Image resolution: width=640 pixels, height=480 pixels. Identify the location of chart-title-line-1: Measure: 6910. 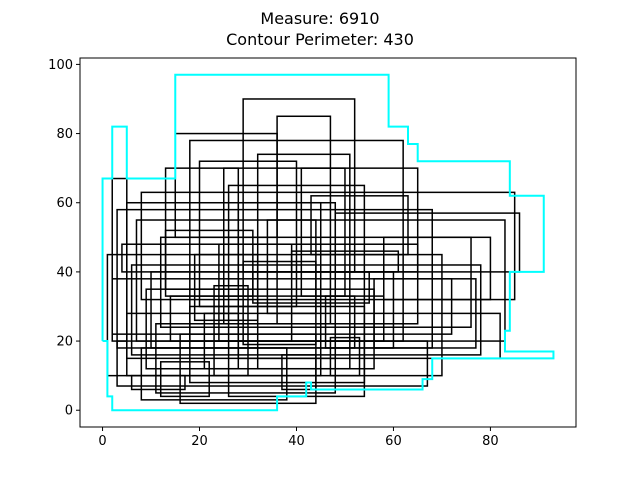
(319, 18).